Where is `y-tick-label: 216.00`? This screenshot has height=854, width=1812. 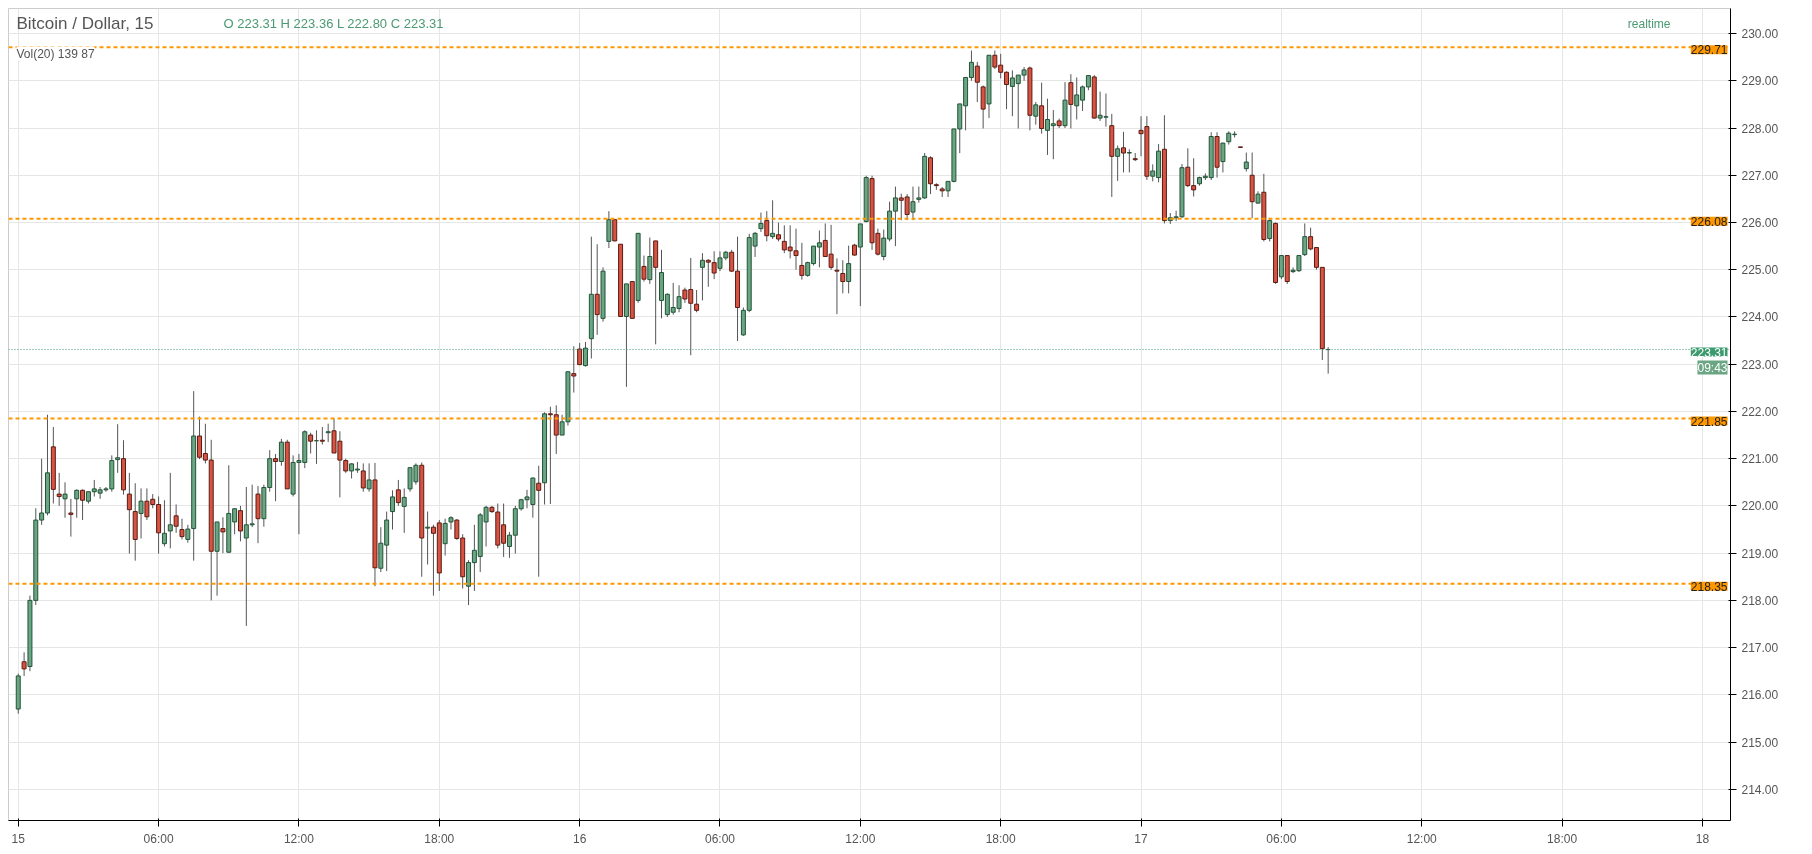
y-tick-label: 216.00 is located at coordinates (1760, 695).